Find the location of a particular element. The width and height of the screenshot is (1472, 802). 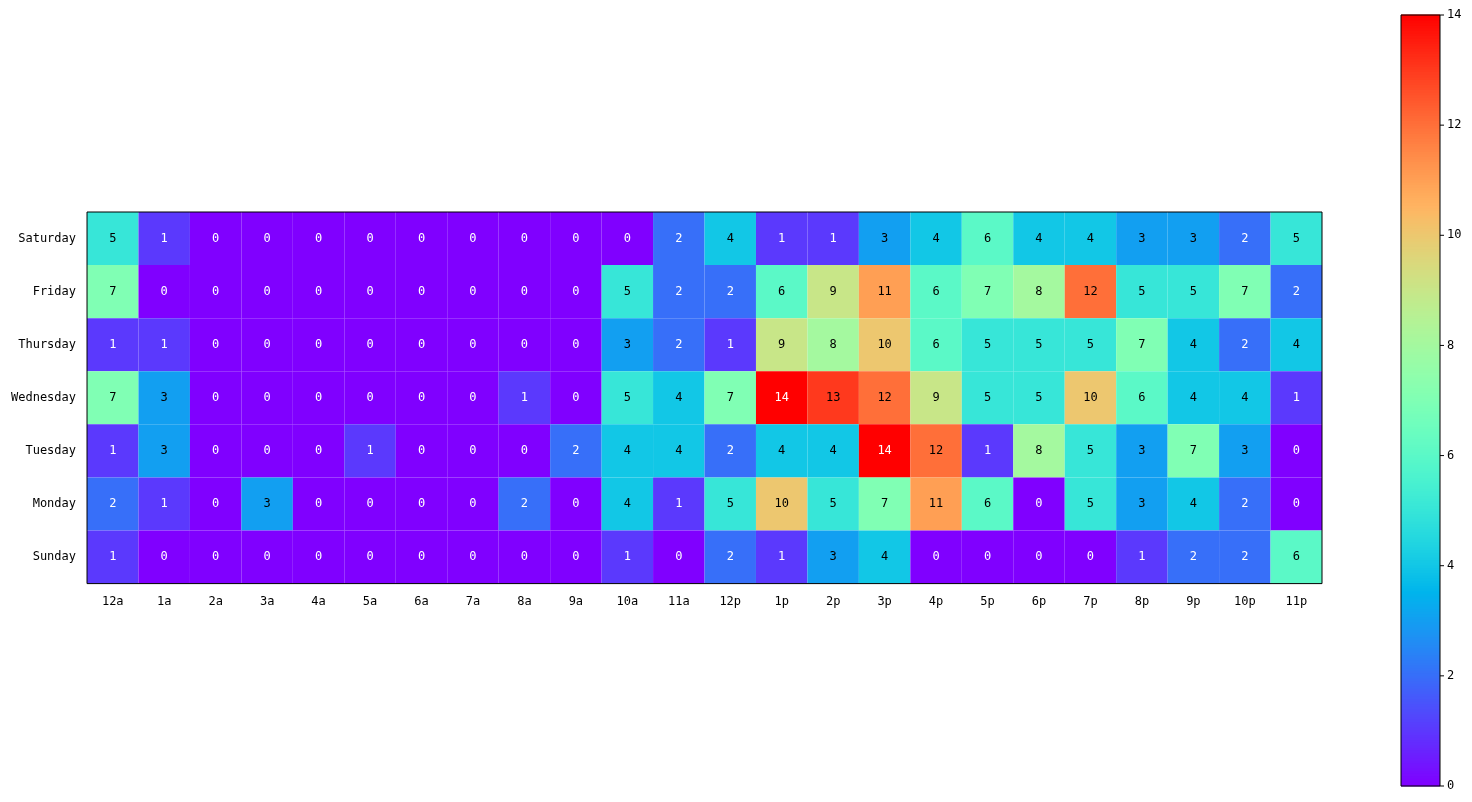

color-bar-label: 10 is located at coordinates (1454, 234).